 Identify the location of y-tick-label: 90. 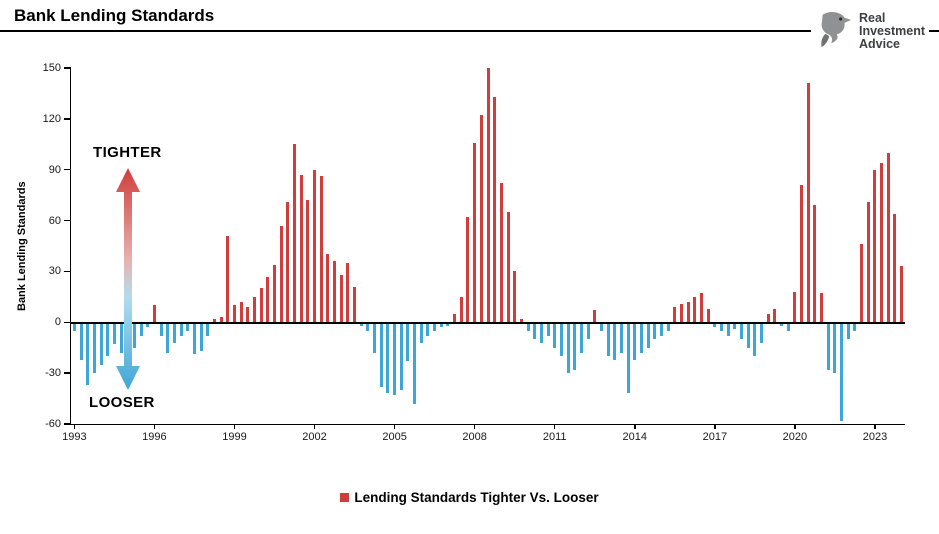
(54, 169).